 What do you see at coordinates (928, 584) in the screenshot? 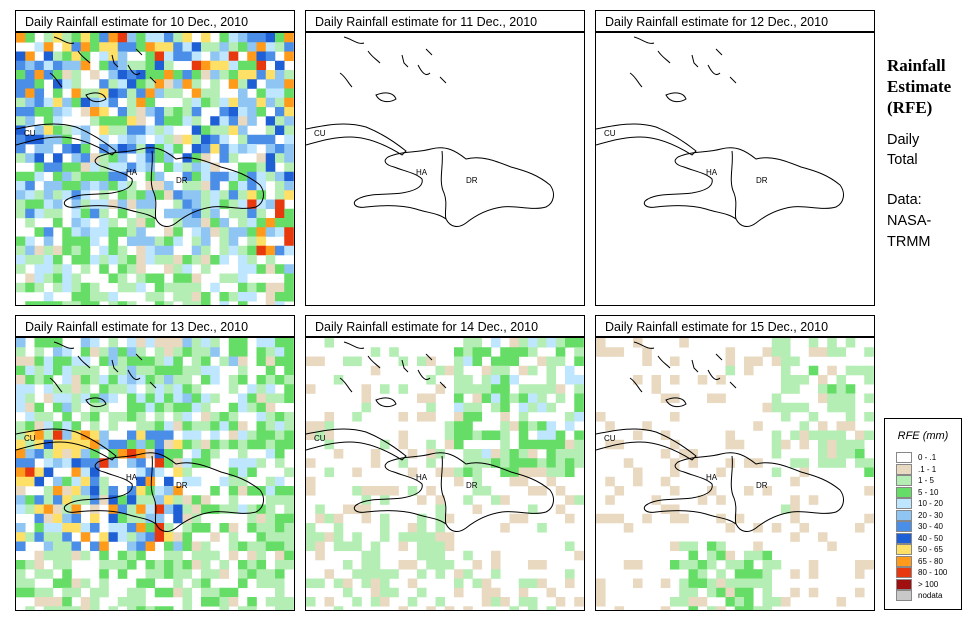
I see `legend-label: > 100` at bounding box center [928, 584].